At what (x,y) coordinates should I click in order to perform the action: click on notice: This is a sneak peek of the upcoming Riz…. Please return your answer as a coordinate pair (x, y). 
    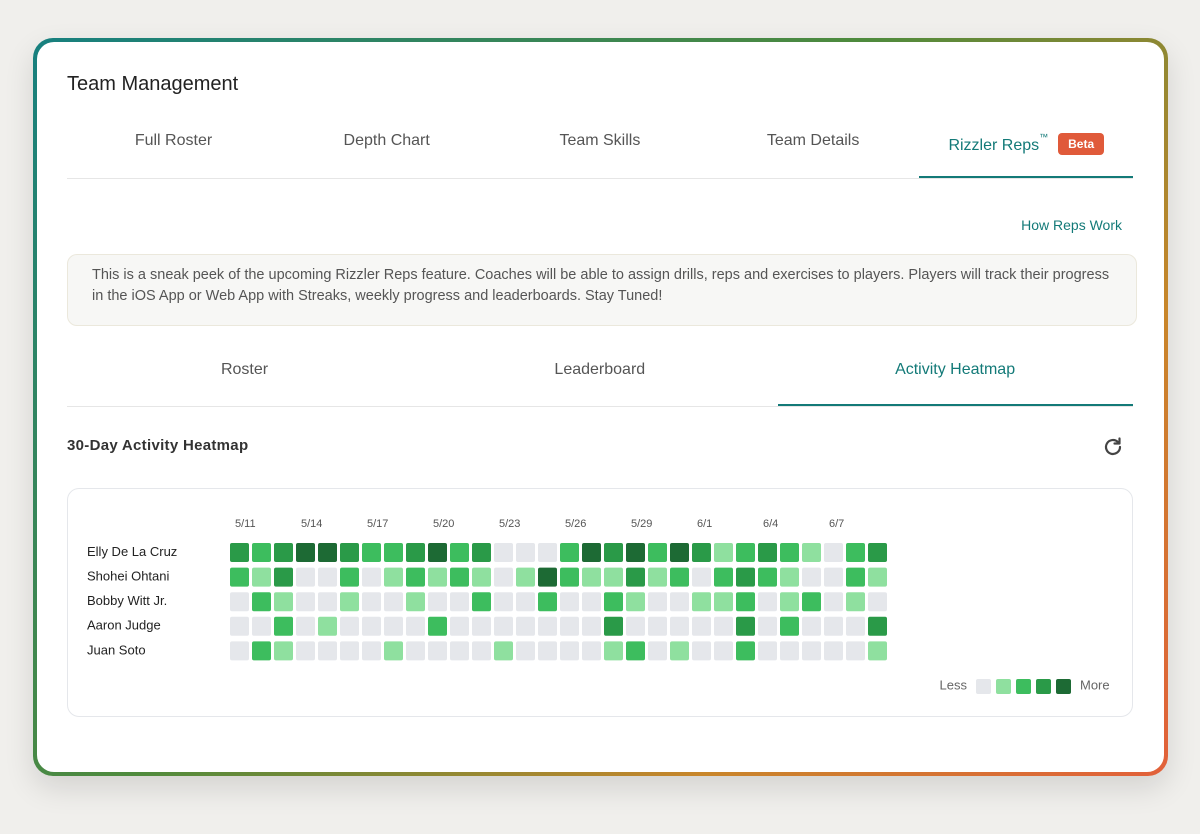
    Looking at the image, I should click on (602, 290).